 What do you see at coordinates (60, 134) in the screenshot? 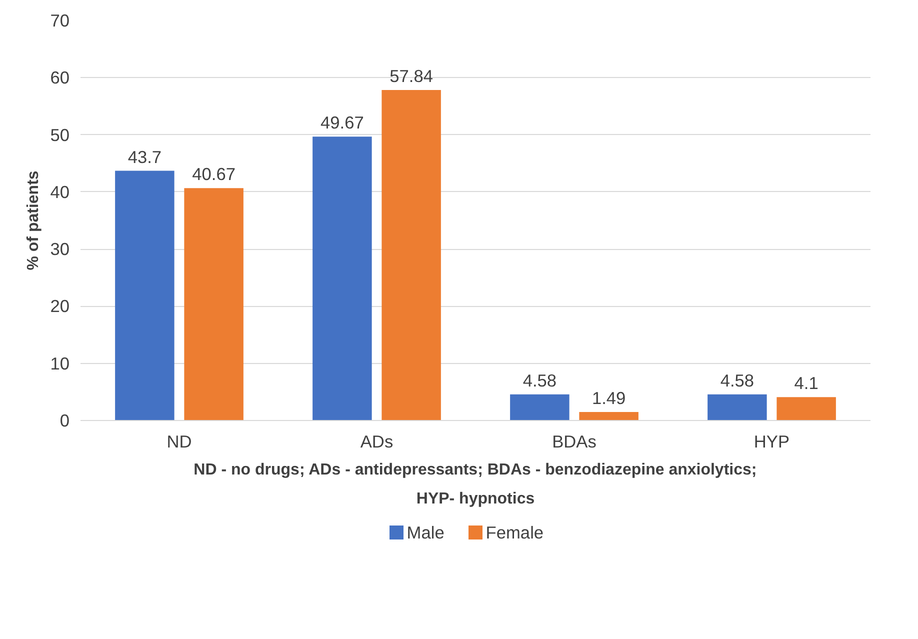
I see `y-tick-label: 50` at bounding box center [60, 134].